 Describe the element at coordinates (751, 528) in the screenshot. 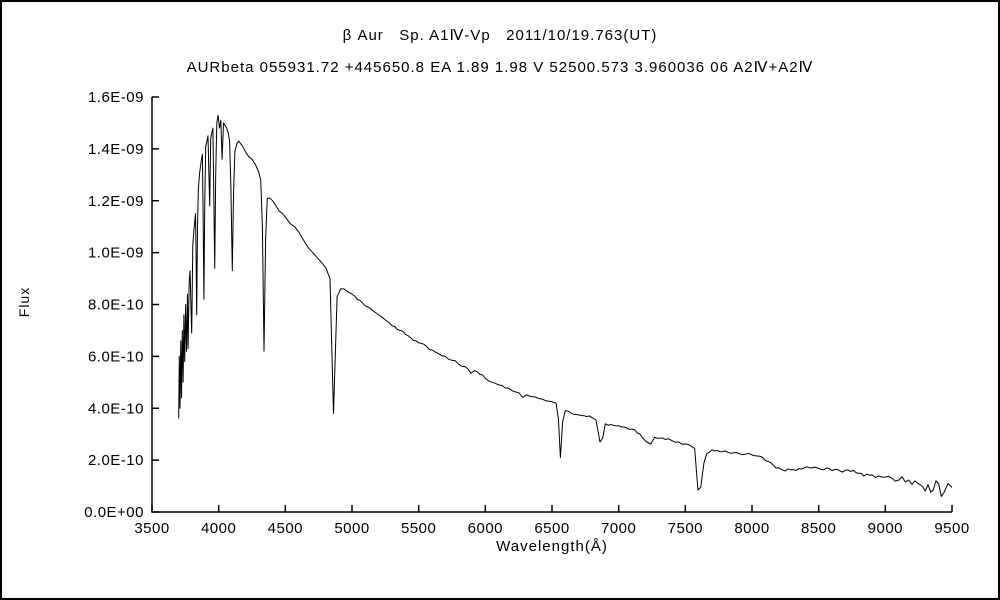

I see `x-tick-label: 8000` at that location.